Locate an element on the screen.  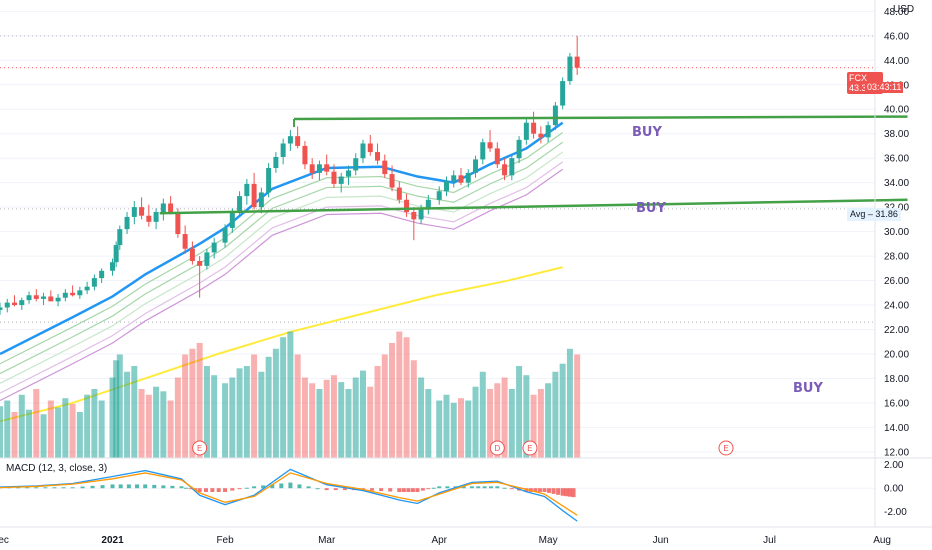
macd-title: MACD (12, 3, close, 3) is located at coordinates (56, 468).